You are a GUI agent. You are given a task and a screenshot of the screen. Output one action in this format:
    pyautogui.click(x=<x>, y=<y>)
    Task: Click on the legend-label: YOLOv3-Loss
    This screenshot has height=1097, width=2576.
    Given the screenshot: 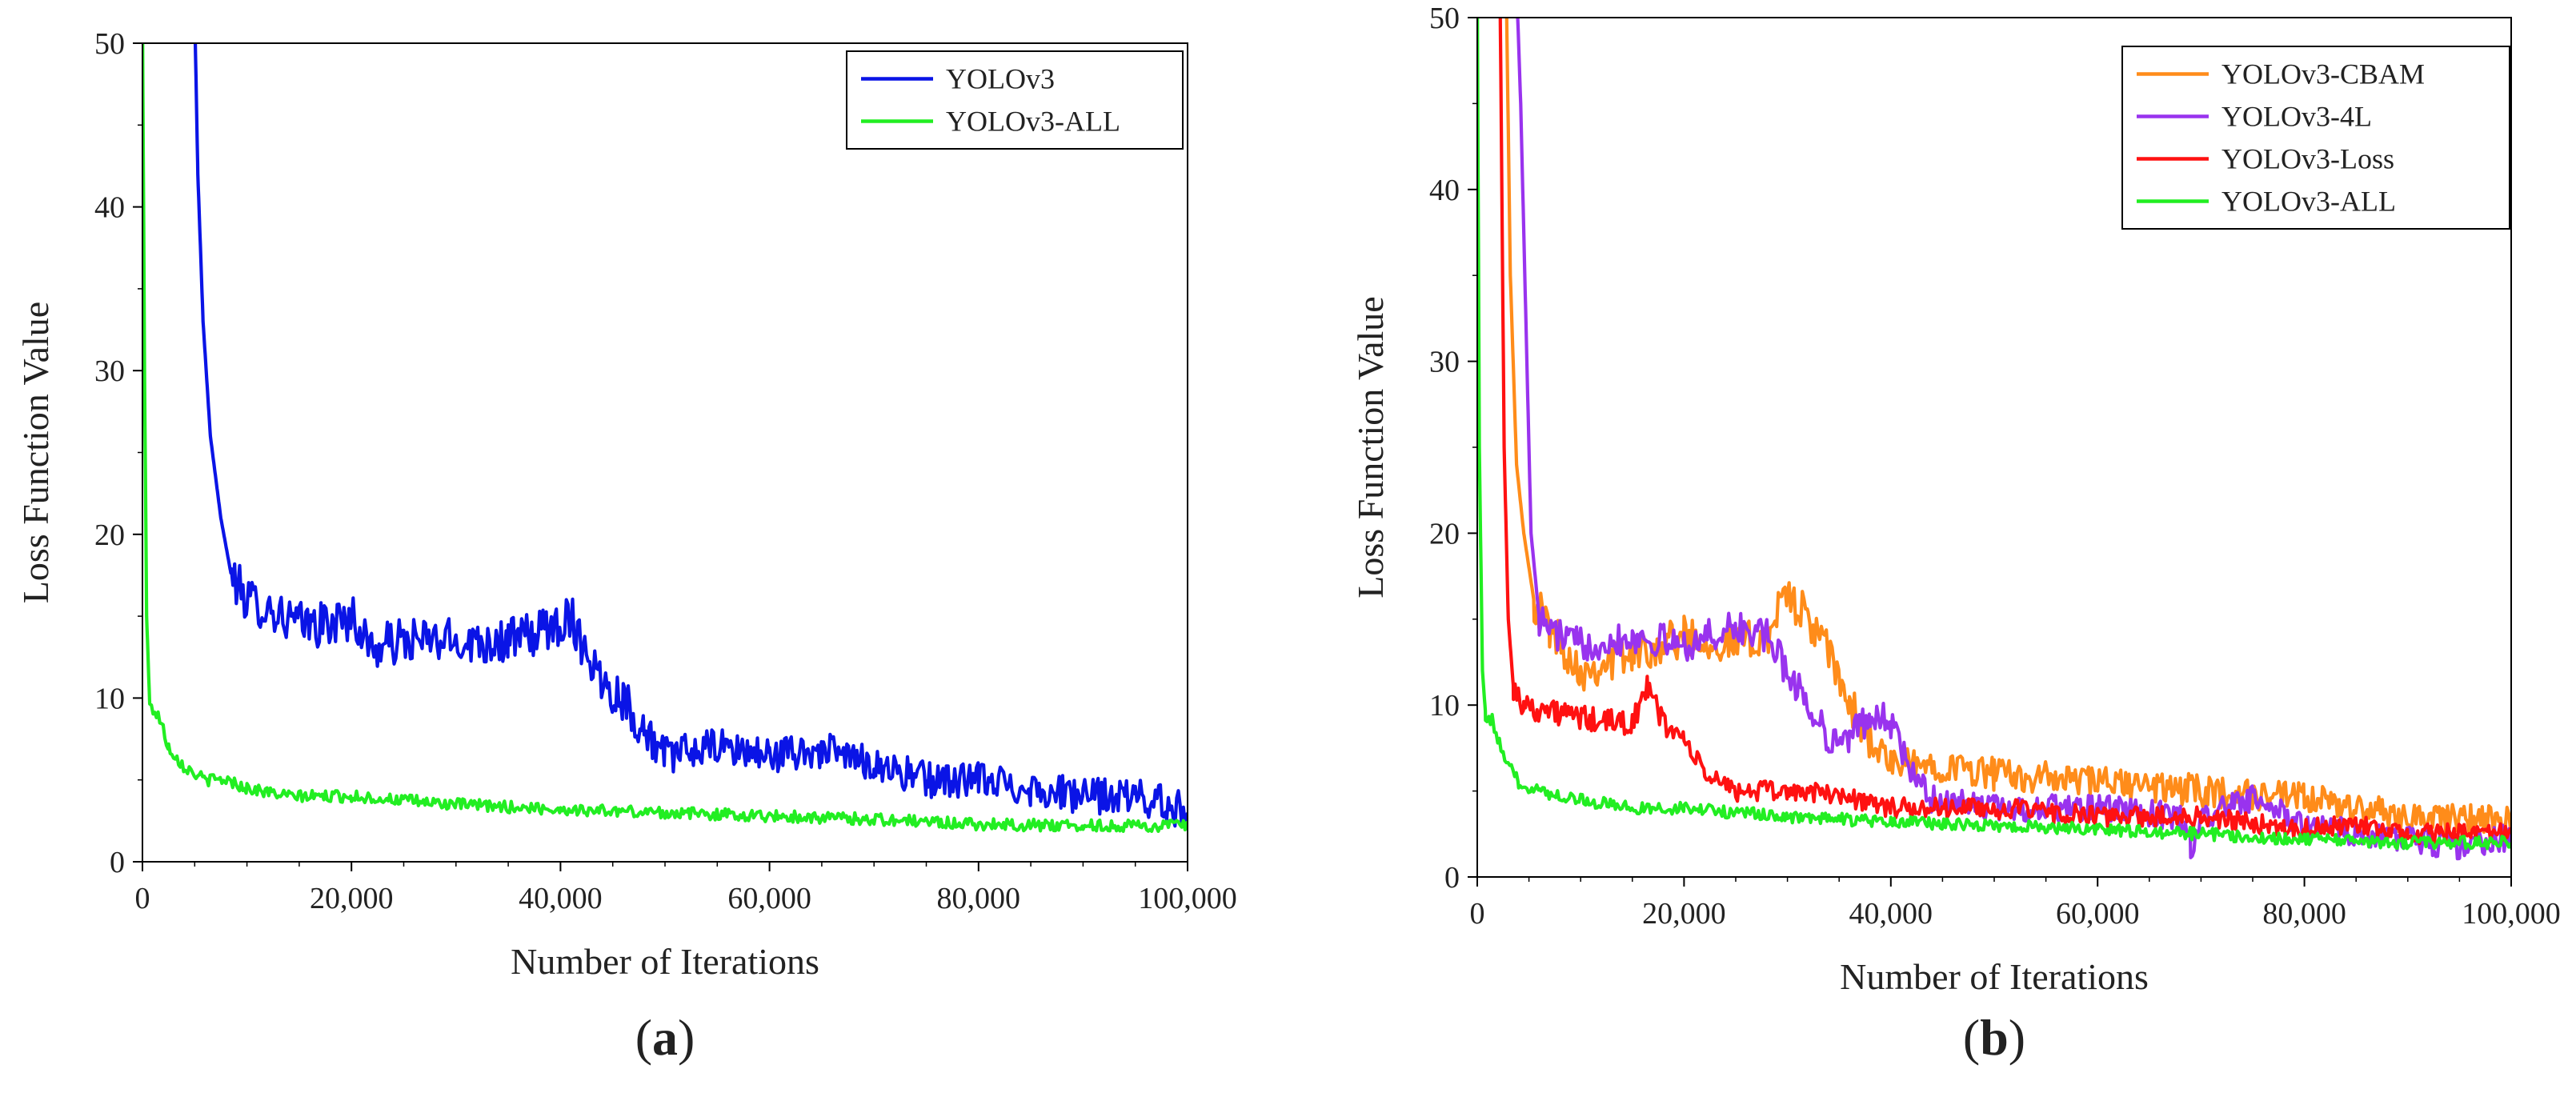 What is the action you would take?
    pyautogui.click(x=2307, y=159)
    